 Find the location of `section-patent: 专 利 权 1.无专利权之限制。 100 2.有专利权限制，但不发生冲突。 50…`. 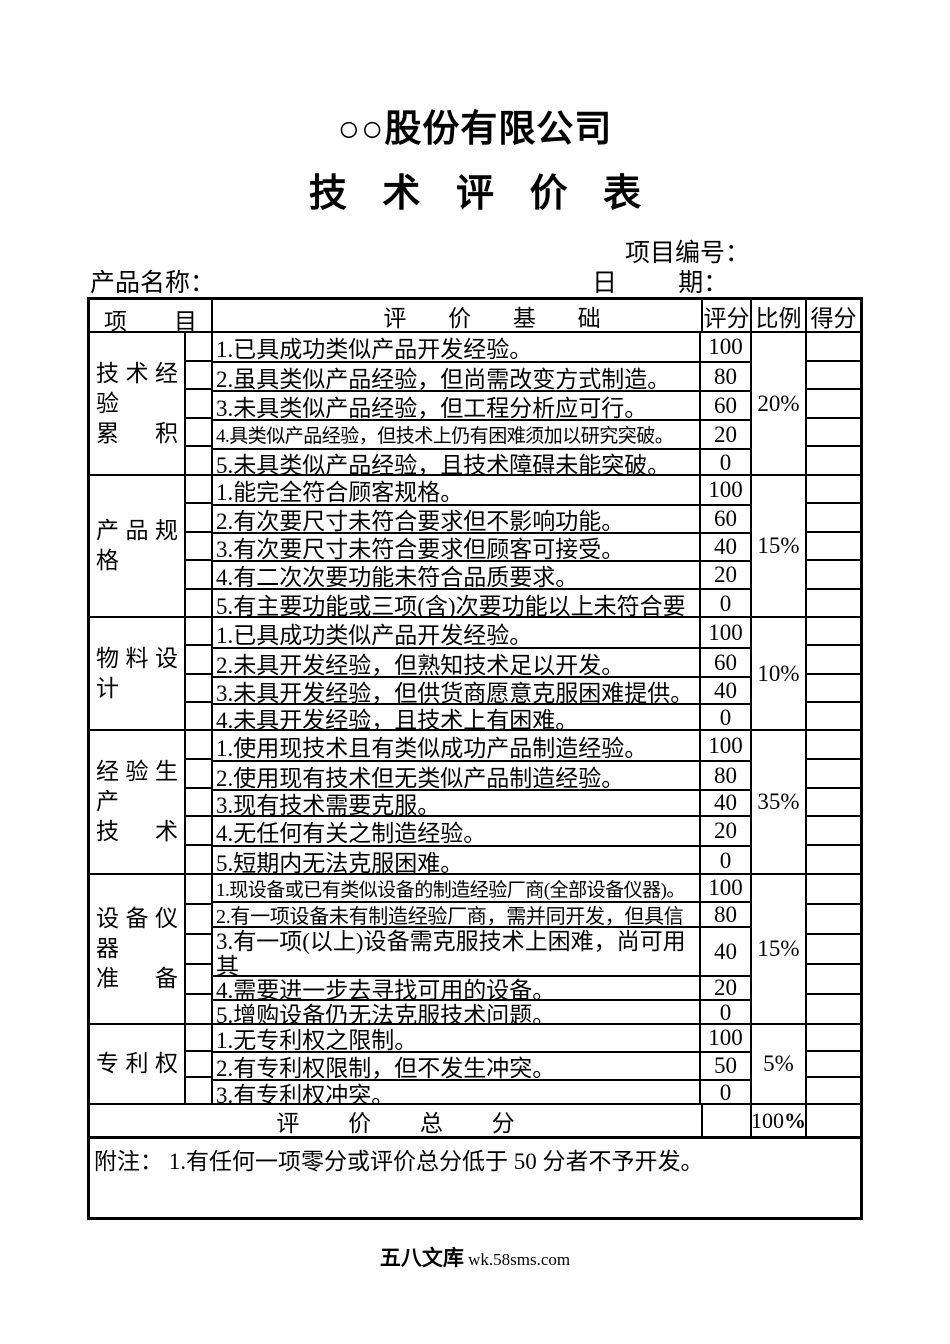

section-patent: 专 利 权 1.无专利权之限制。 100 2.有专利权限制，但不发生冲突。 50… is located at coordinates (475, 1065).